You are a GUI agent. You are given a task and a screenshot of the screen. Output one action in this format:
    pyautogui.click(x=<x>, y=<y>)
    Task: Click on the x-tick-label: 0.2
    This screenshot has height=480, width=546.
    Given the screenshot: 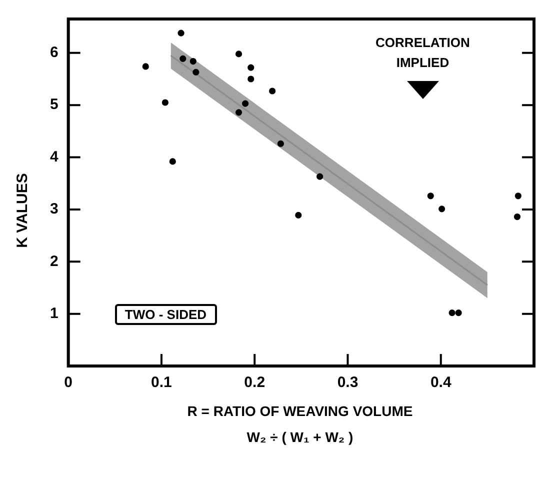 What is the action you would take?
    pyautogui.click(x=255, y=383)
    